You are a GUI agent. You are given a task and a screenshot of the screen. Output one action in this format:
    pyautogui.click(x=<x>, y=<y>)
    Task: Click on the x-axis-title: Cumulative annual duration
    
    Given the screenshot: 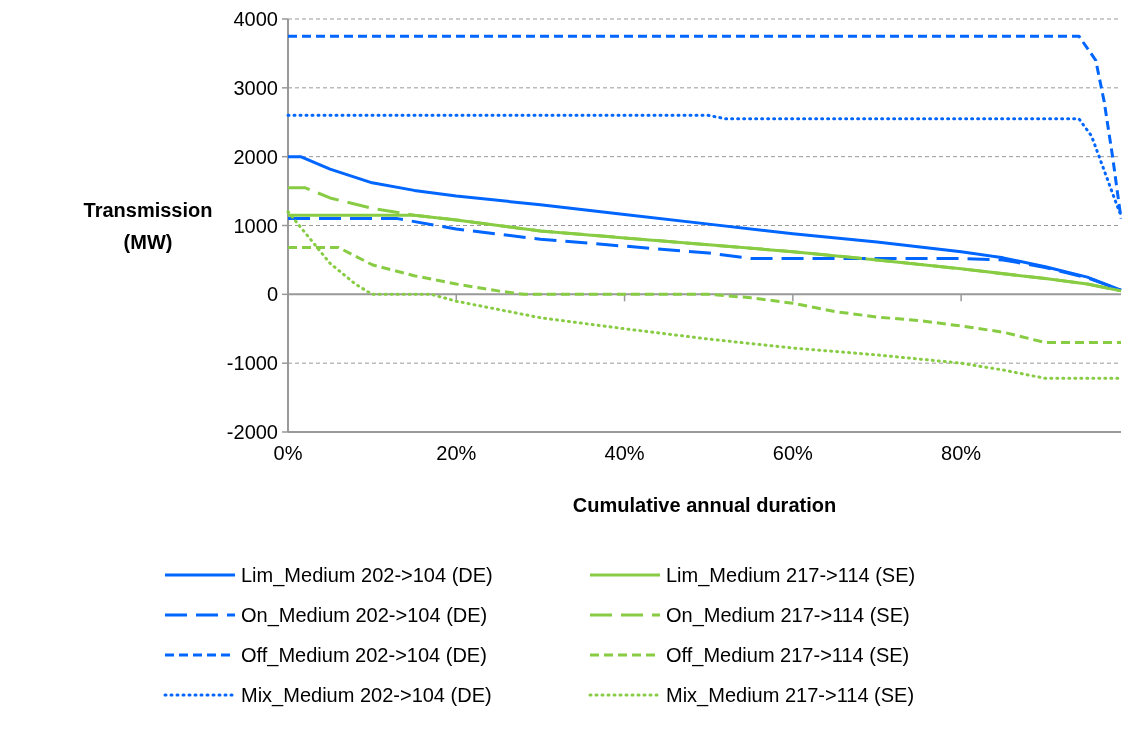 What is the action you would take?
    pyautogui.click(x=704, y=505)
    